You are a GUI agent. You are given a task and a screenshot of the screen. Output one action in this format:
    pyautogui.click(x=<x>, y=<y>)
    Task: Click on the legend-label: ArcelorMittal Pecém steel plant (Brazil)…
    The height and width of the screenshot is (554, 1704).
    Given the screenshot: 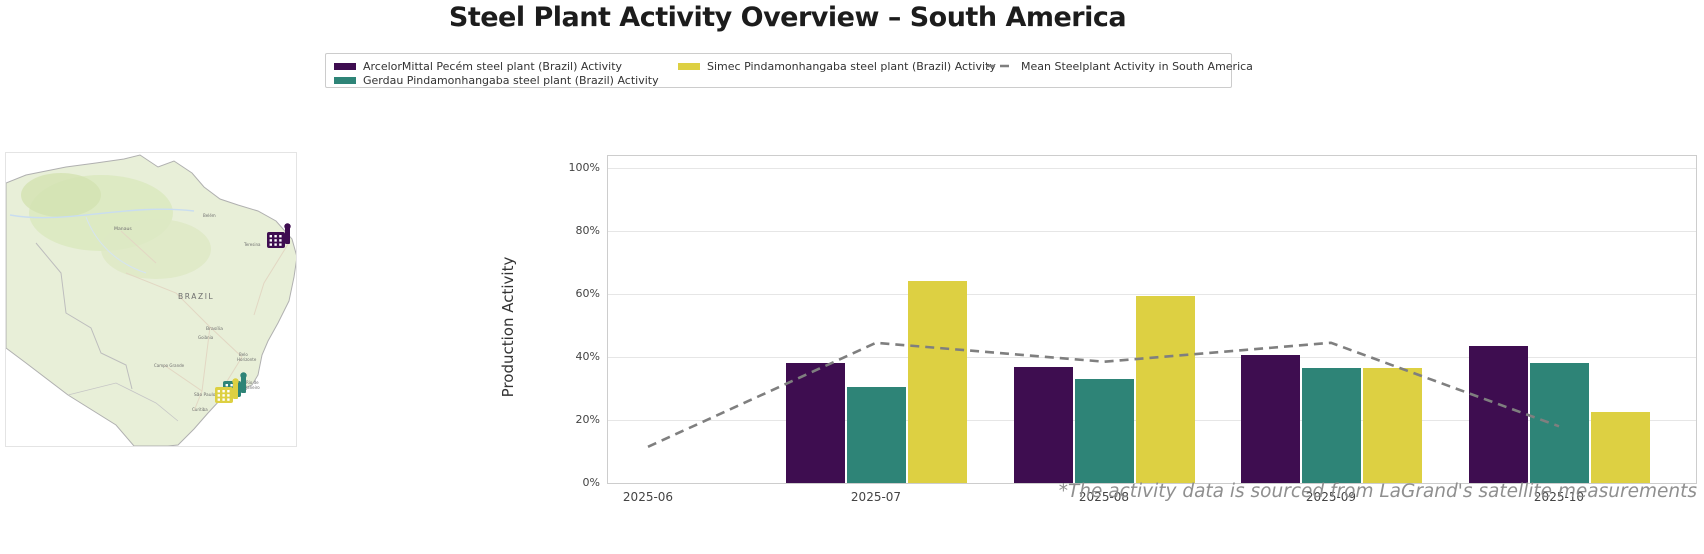 What is the action you would take?
    pyautogui.click(x=493, y=66)
    